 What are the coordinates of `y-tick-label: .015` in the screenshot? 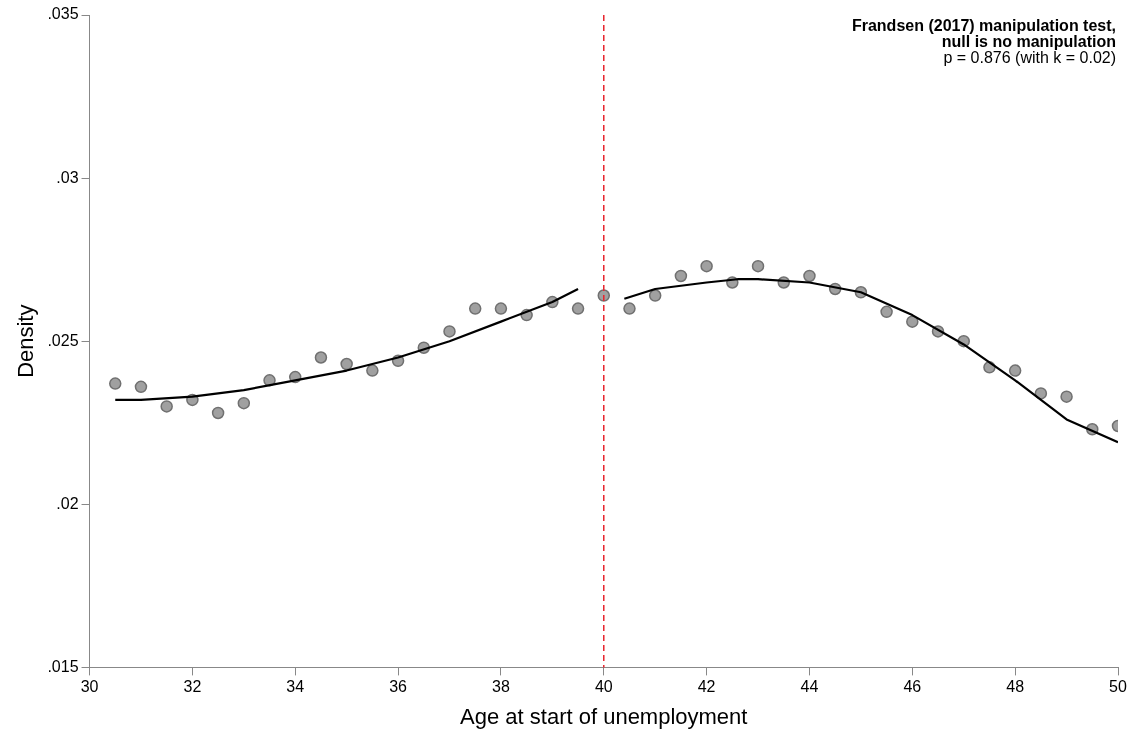 It's located at (63, 666).